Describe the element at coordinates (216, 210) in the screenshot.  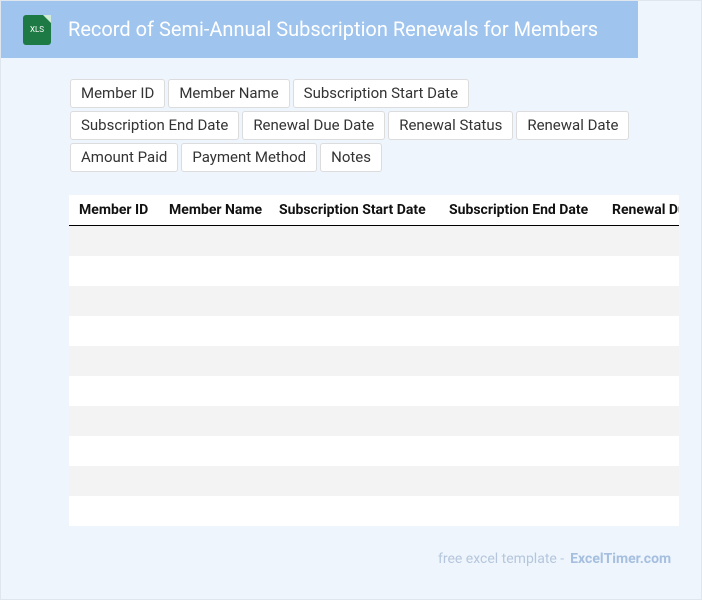
I see `column-header: Member Name` at that location.